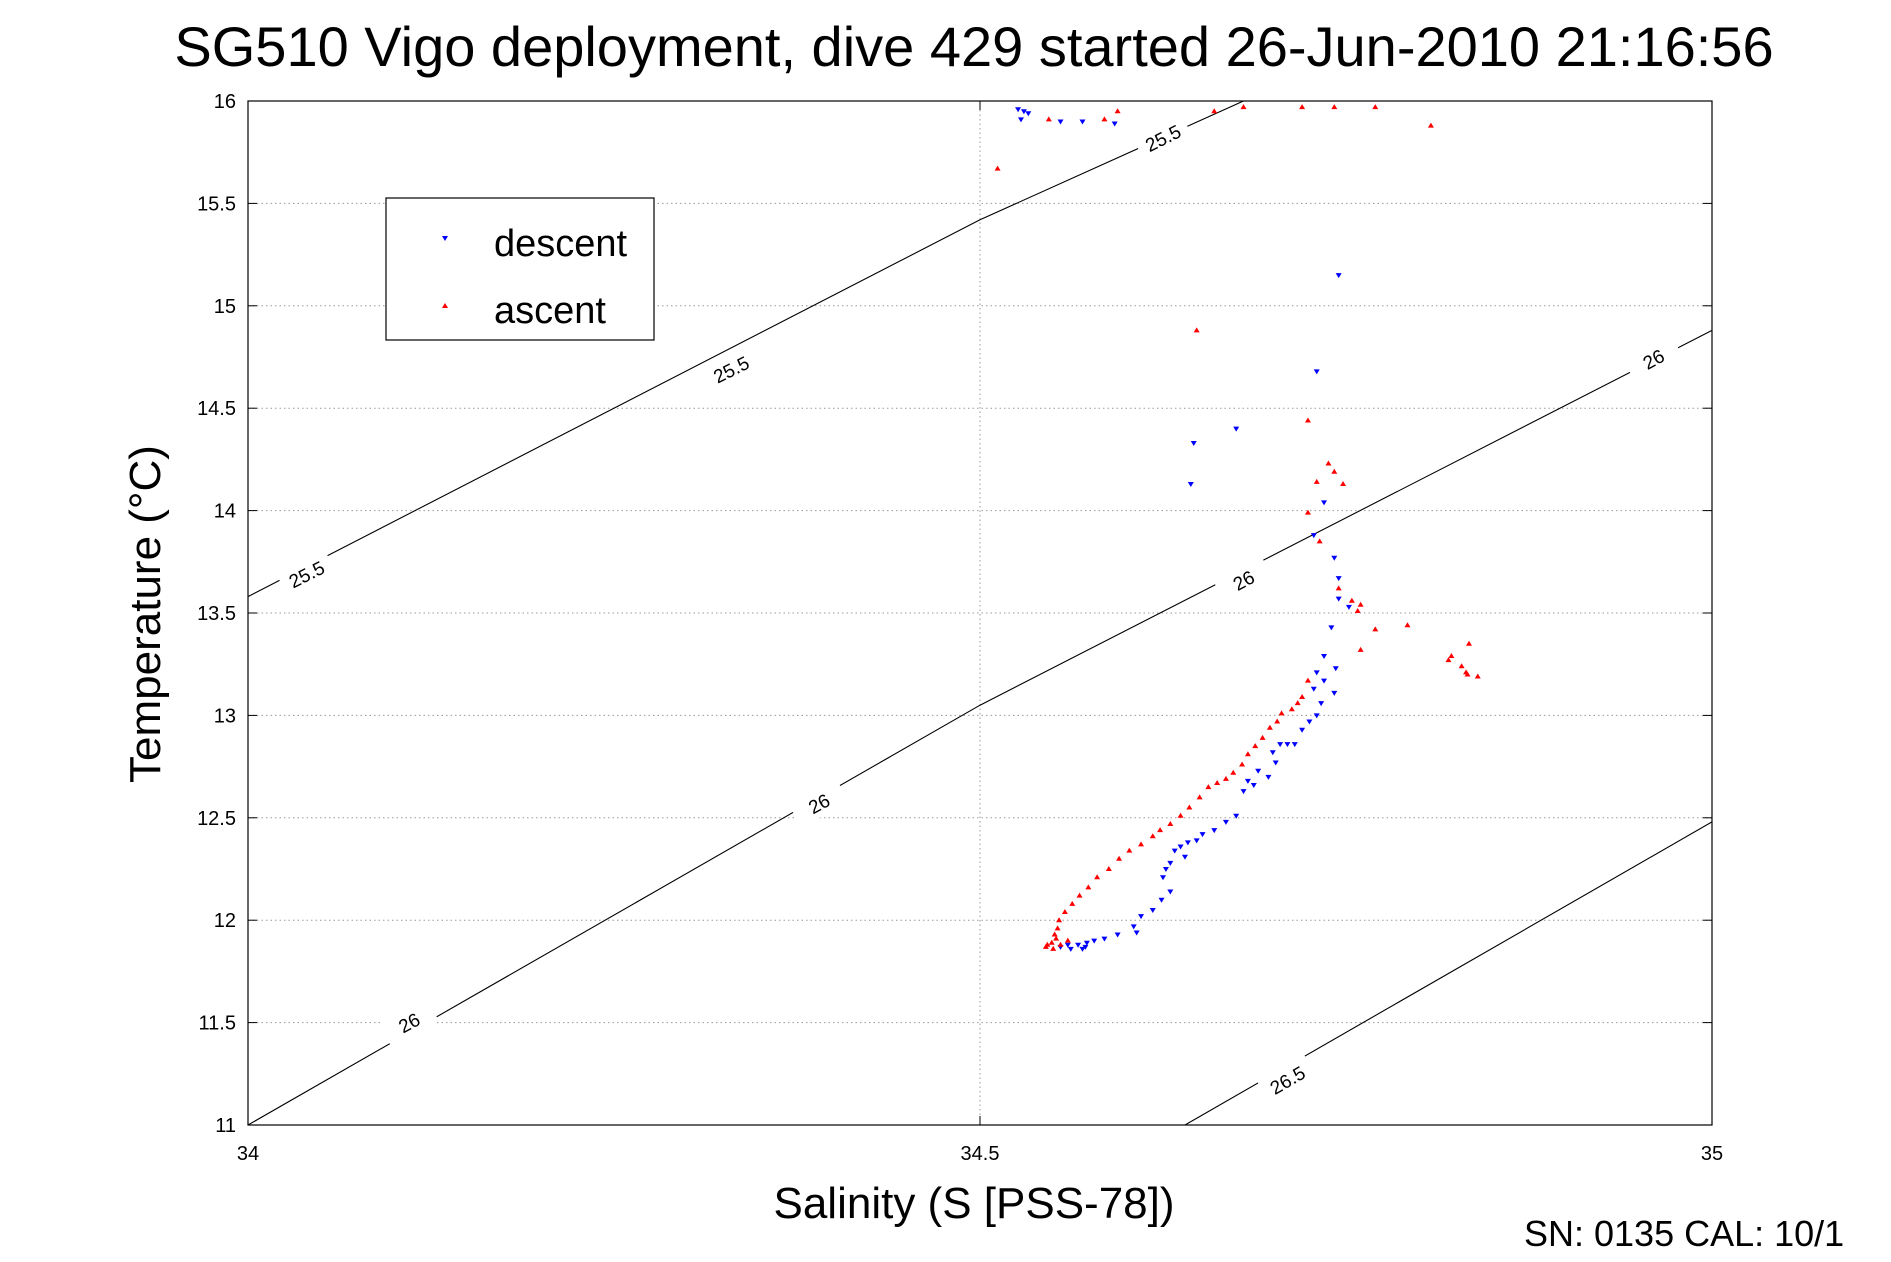  What do you see at coordinates (225, 102) in the screenshot?
I see `y-tick-label: 16` at bounding box center [225, 102].